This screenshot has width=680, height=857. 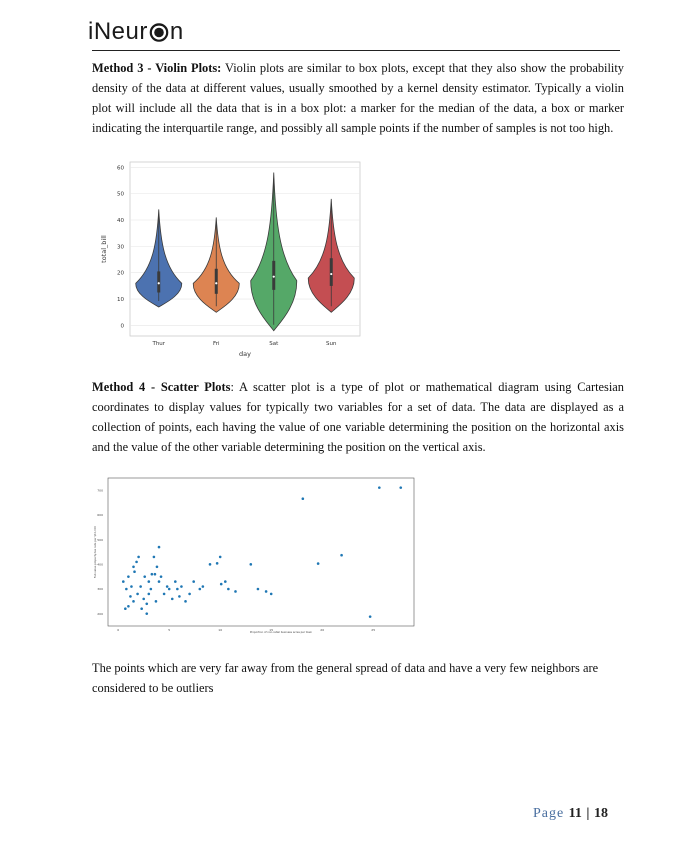 I want to click on y-tick-label: 600, so click(x=100, y=515).